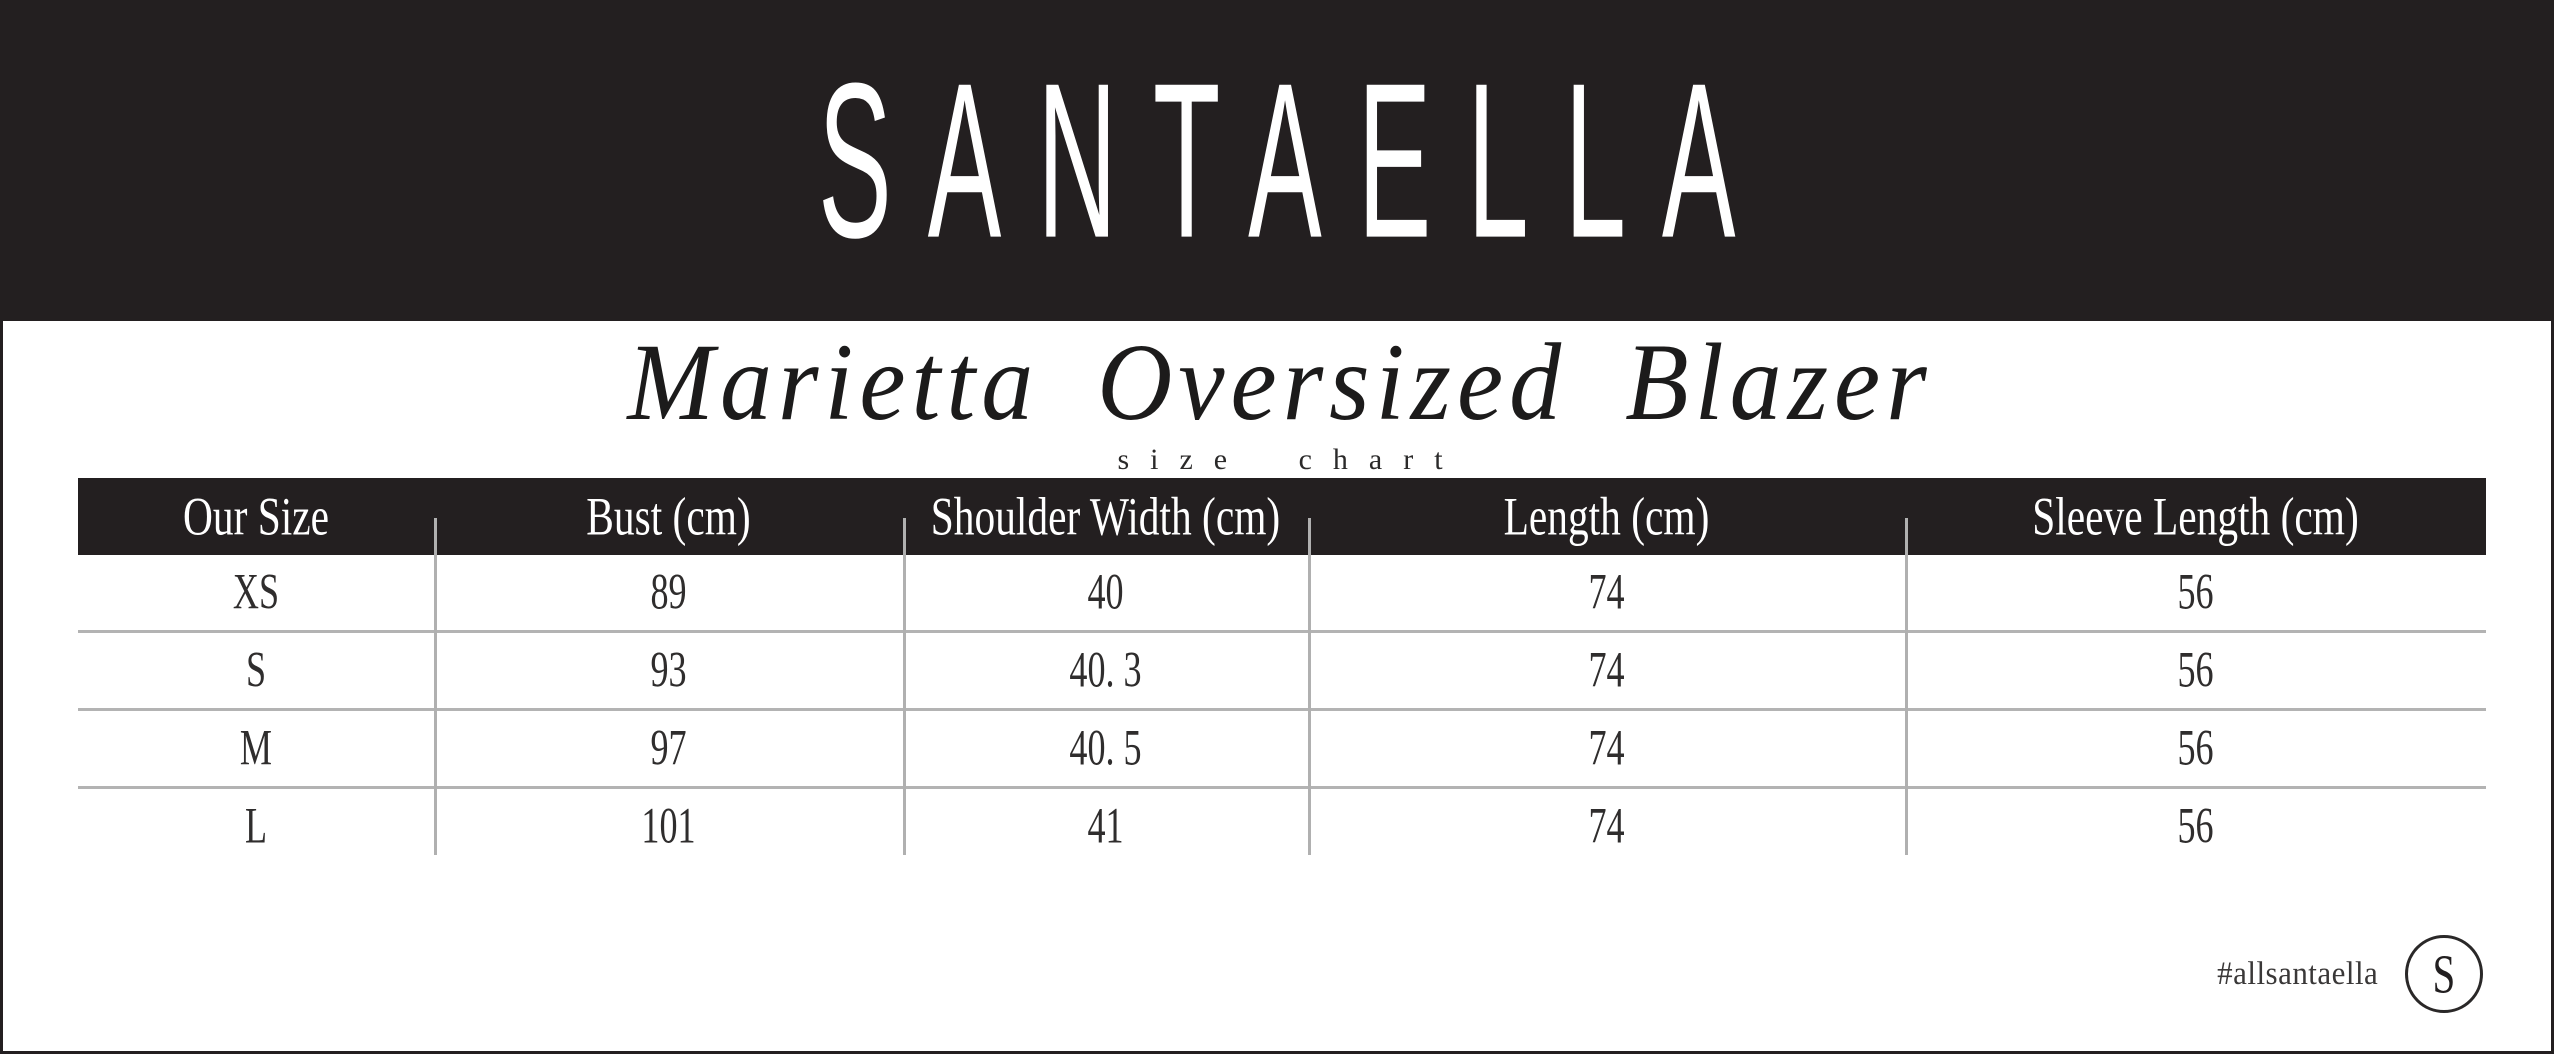 This screenshot has height=1054, width=2554. Describe the element at coordinates (1282, 826) in the screenshot. I see `table-row: L 101 41 74 56` at that location.